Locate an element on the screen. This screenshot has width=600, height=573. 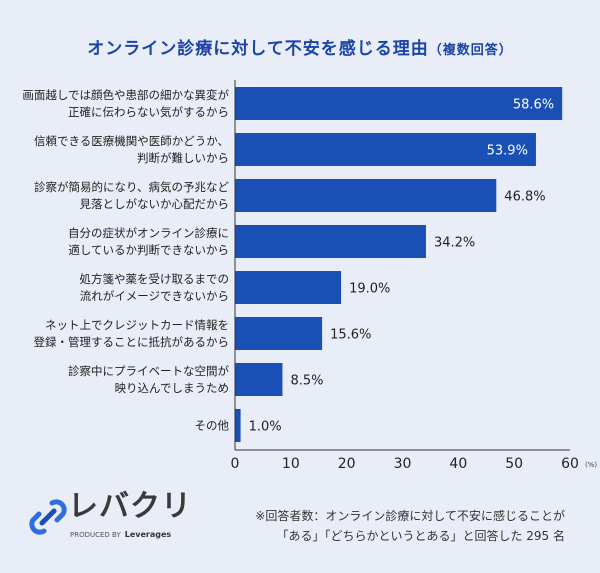
category-label: 見落としがないか心配だから is located at coordinates (155, 204).